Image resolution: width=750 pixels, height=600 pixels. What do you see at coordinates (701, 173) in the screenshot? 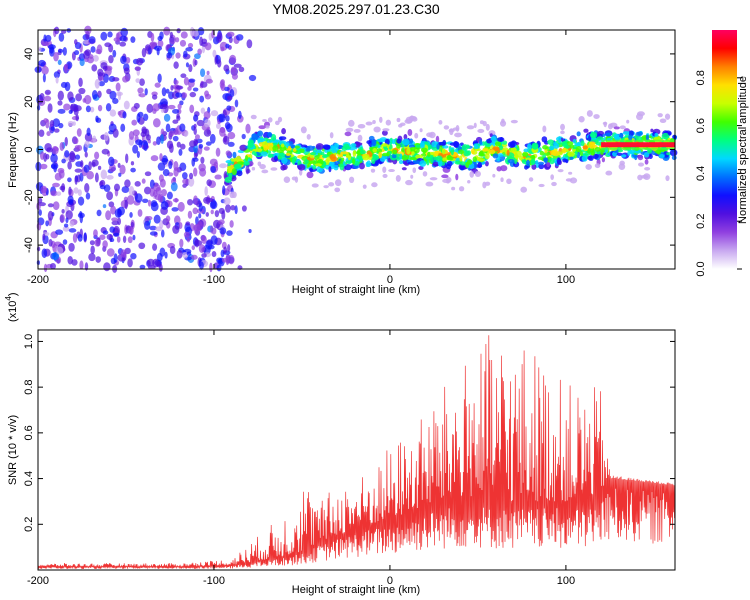
I see `colorbar-tick-label: 0.4` at bounding box center [701, 173].